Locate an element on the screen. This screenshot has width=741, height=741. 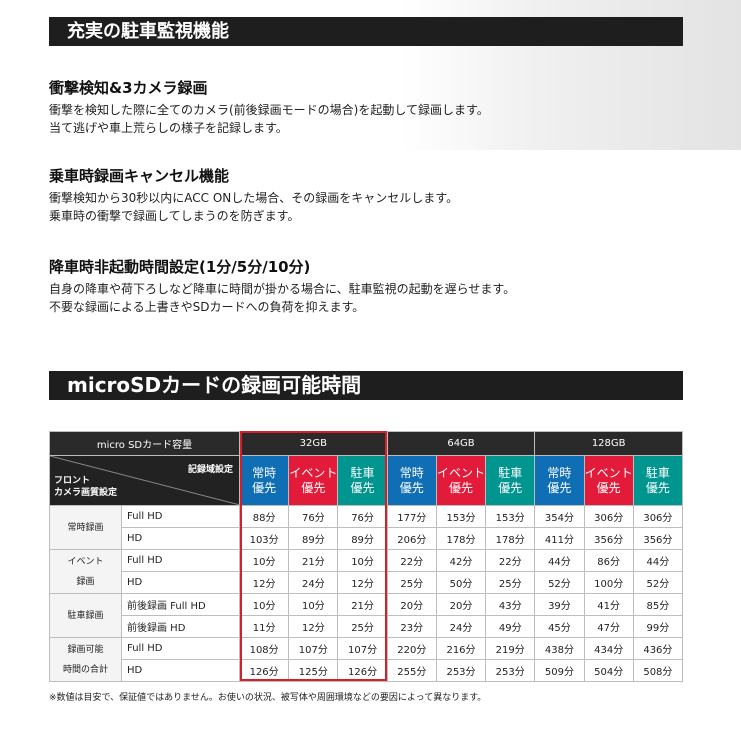
time-cell: 20分 is located at coordinates (411, 604).